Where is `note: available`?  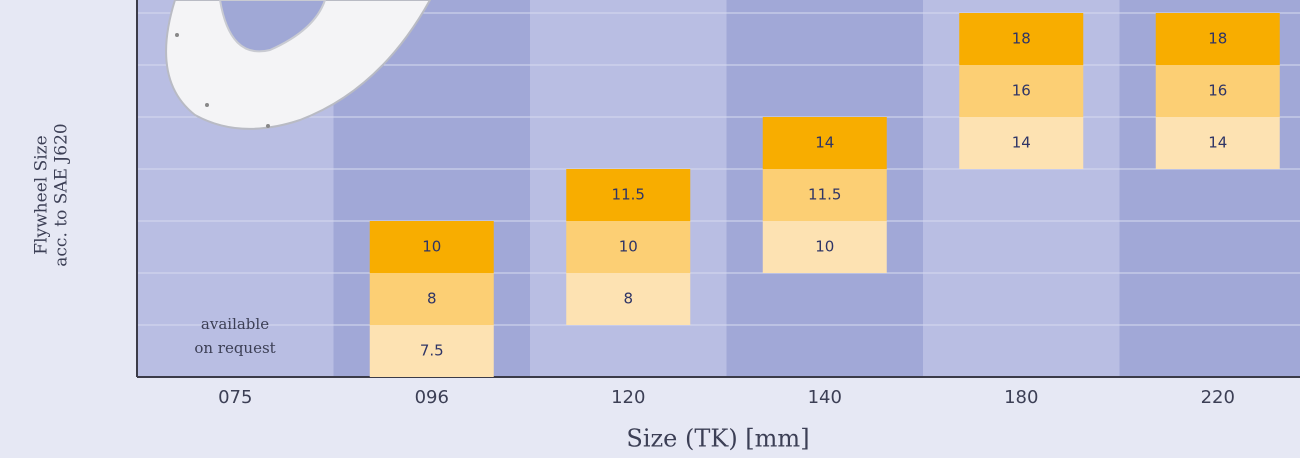 note: available is located at coordinates (235, 324).